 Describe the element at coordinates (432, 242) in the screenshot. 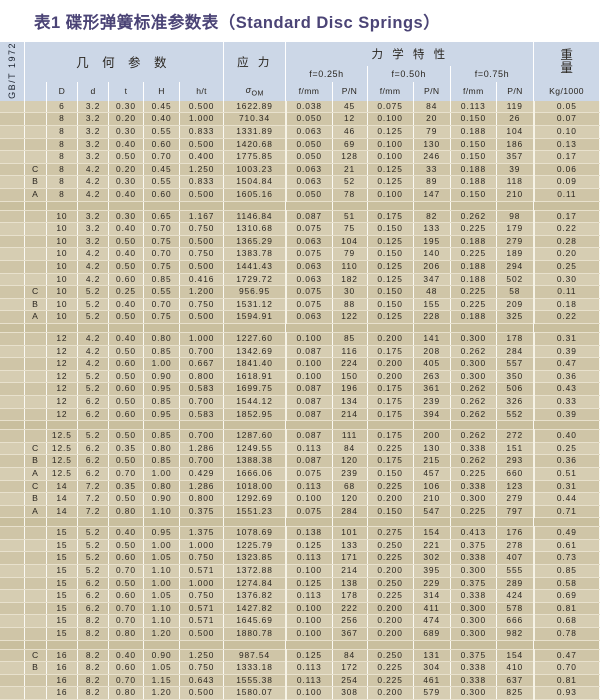

I see `cell-P2: 195` at that location.